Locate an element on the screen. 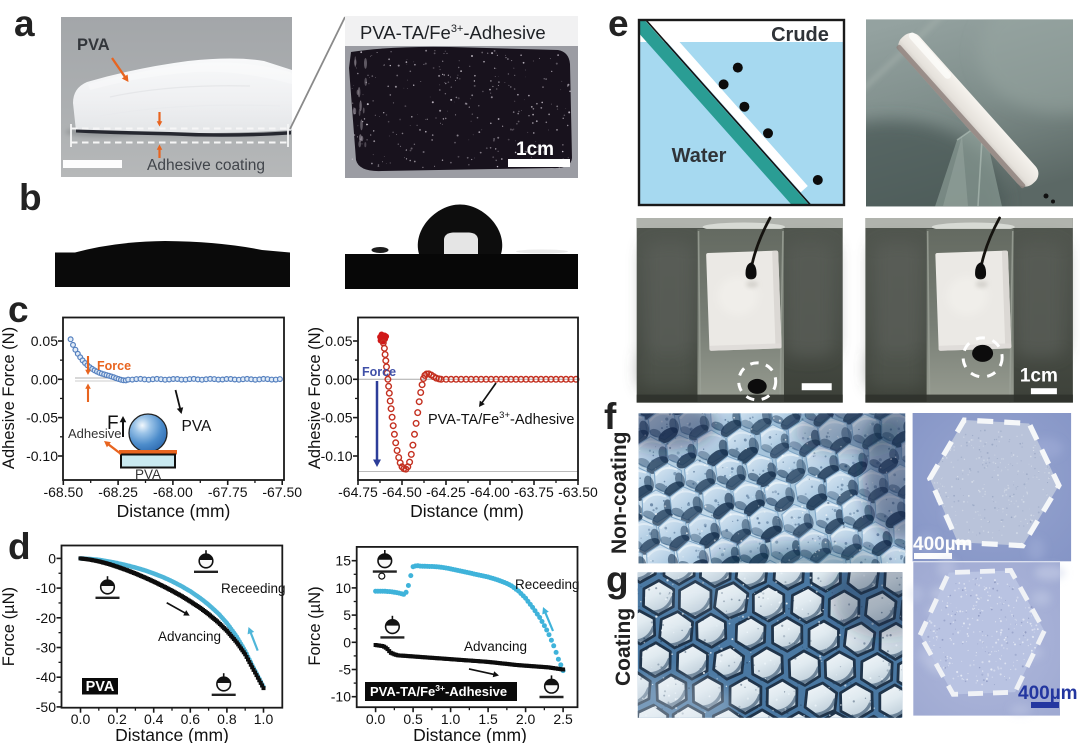  svg-text: 15 is located at coordinates (343, 561).